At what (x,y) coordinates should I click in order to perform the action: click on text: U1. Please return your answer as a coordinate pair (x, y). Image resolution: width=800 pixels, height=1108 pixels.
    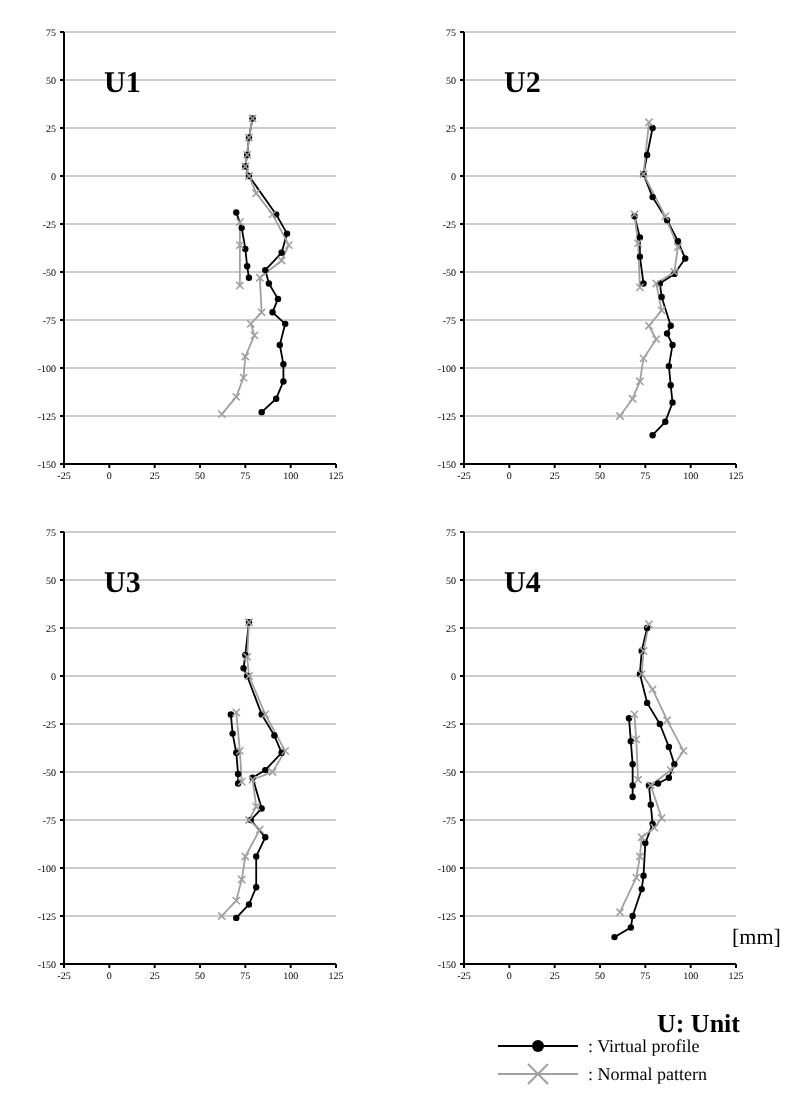
    Looking at the image, I should click on (122, 85).